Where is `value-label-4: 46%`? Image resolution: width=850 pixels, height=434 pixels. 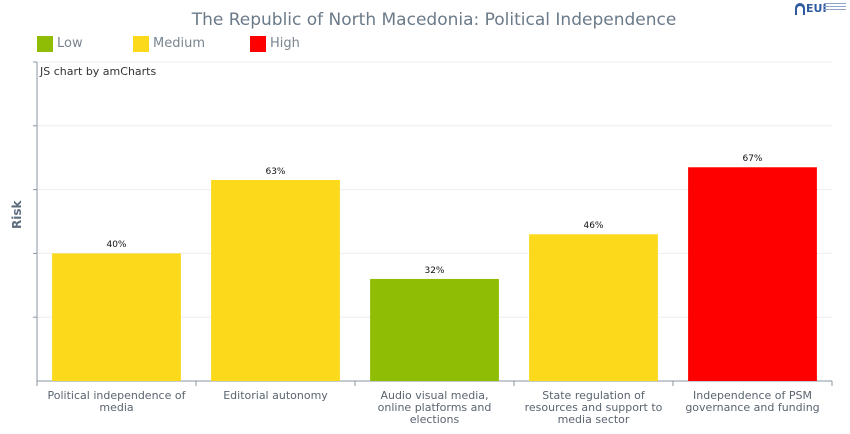
value-label-4: 46% is located at coordinates (593, 226).